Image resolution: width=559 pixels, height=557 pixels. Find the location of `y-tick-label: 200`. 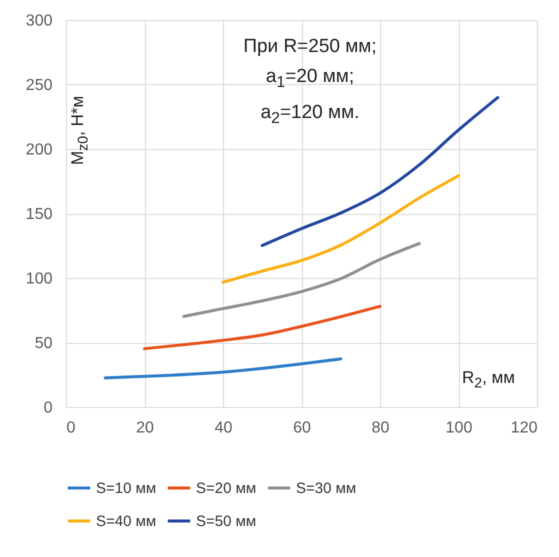

y-tick-label: 200 is located at coordinates (39, 150).